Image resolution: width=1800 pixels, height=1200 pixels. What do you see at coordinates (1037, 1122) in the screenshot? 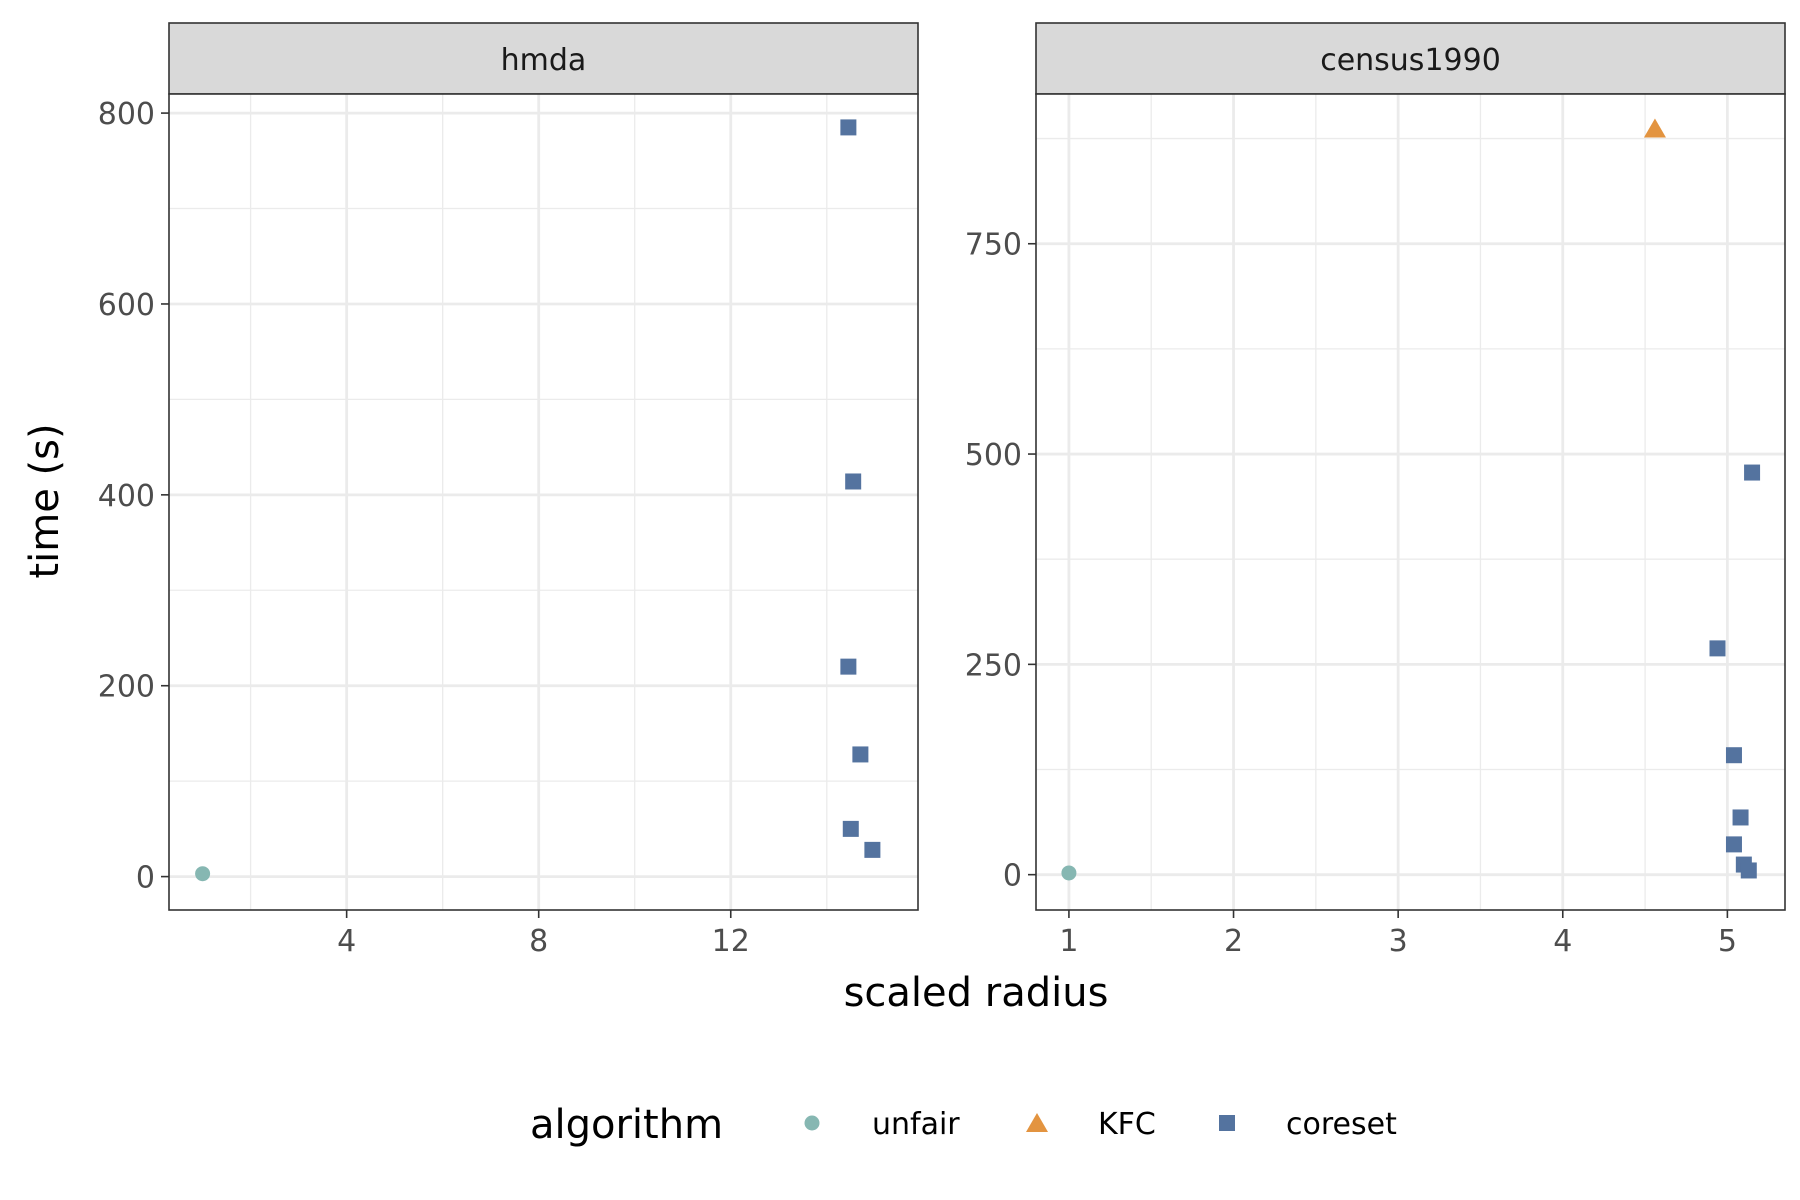
I see `legend-key-KFC` at bounding box center [1037, 1122].